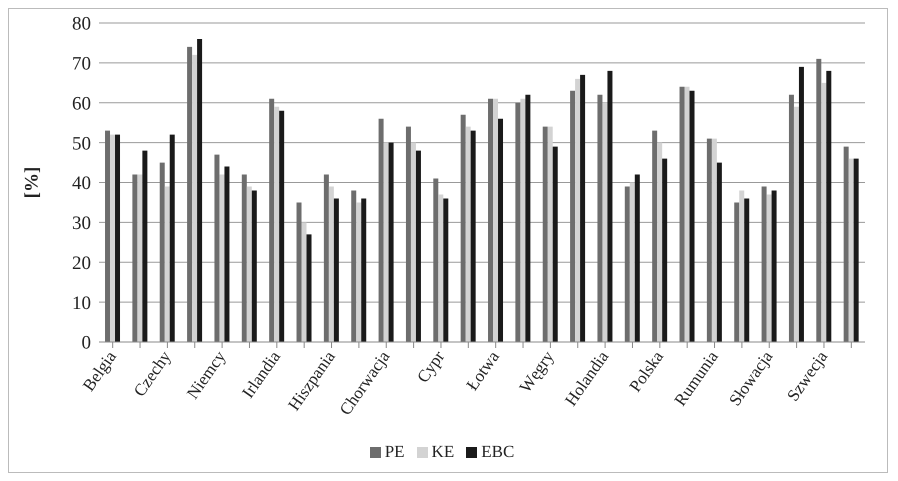 This screenshot has height=481, width=898. What do you see at coordinates (442, 452) in the screenshot?
I see `legend-label: KE` at bounding box center [442, 452].